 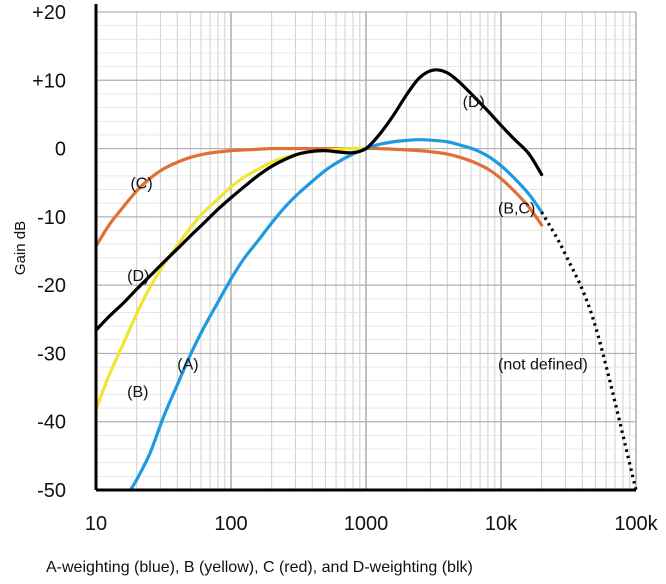 I want to click on y-tick-label: -20, so click(x=51, y=286).